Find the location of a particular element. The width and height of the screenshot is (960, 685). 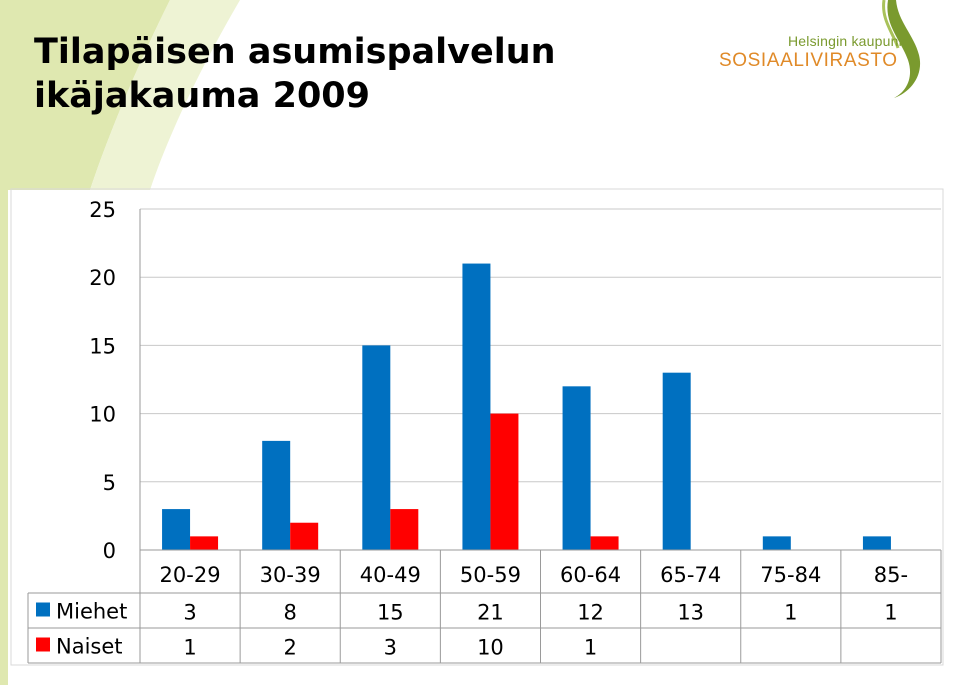

category-label: 85- is located at coordinates (891, 575).